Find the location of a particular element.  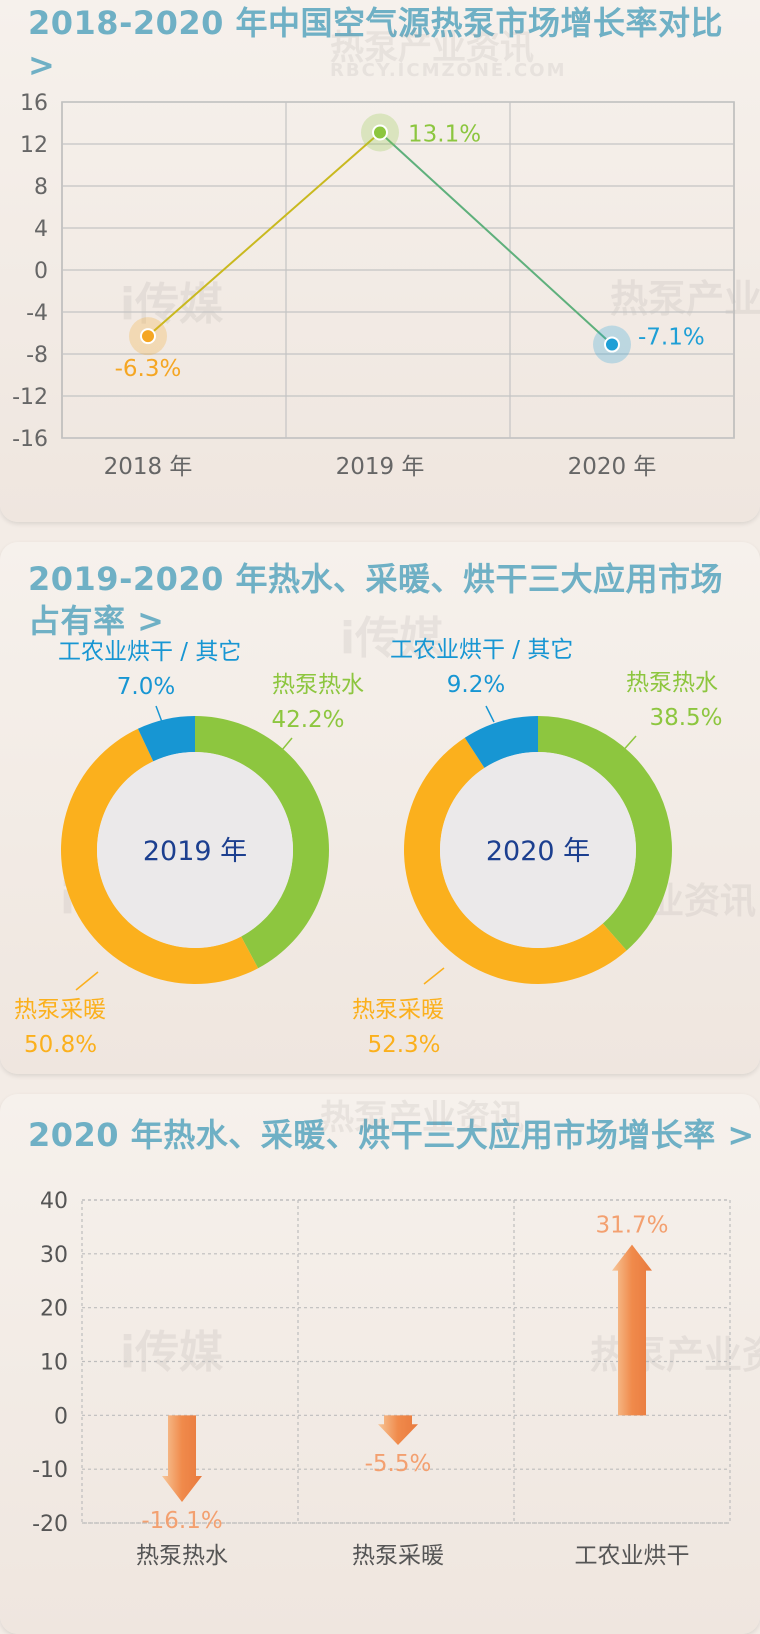

x-tick-label: 2020 年 is located at coordinates (612, 467).